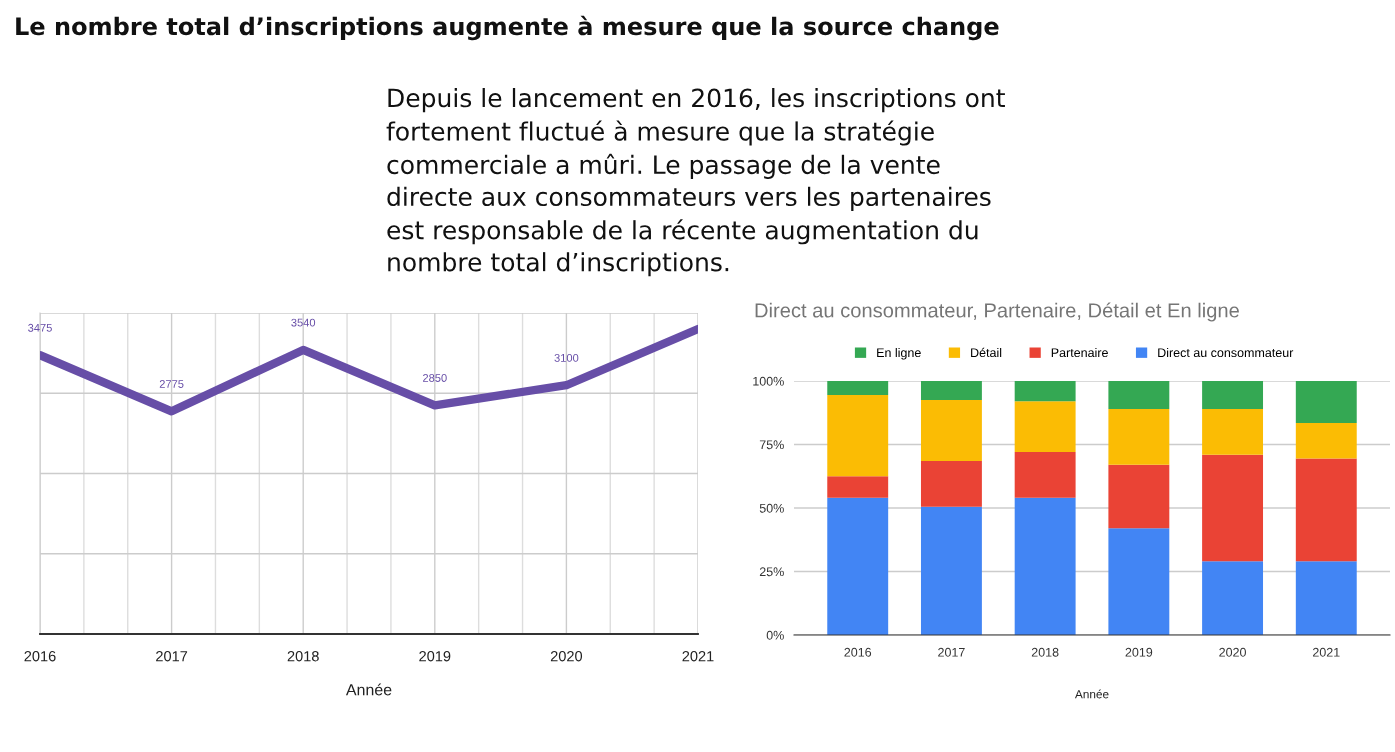  What do you see at coordinates (566, 357) in the screenshot?
I see `data-label: 3100` at bounding box center [566, 357].